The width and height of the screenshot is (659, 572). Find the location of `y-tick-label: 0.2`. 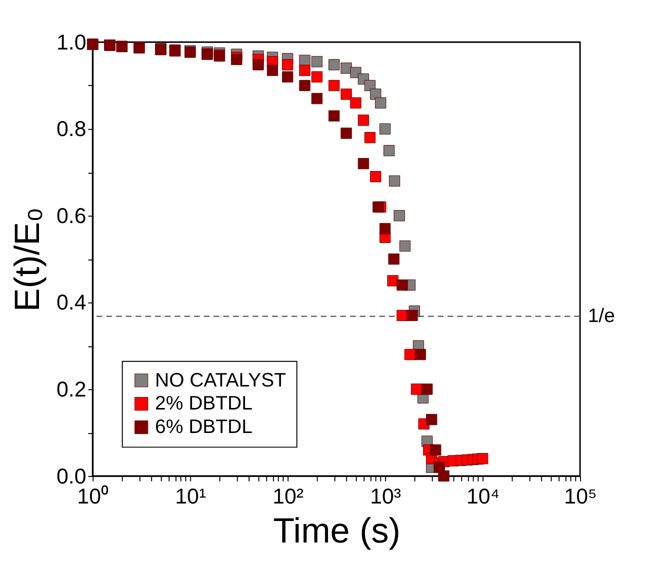

y-tick-label: 0.2 is located at coordinates (71, 390).